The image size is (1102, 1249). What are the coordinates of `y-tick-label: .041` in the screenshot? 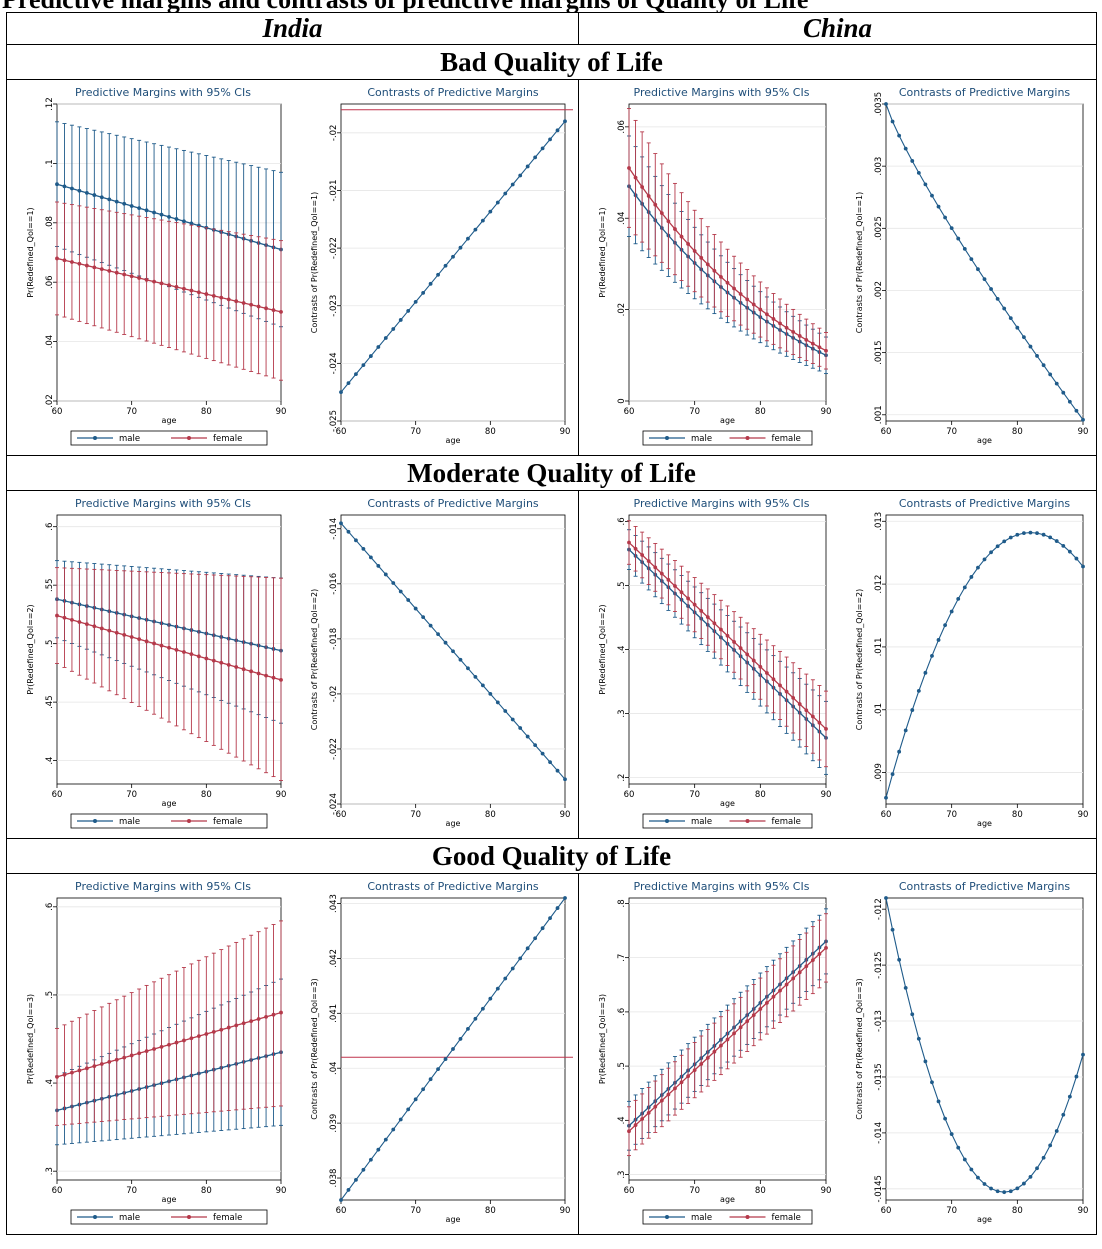 It's located at (334, 1013).